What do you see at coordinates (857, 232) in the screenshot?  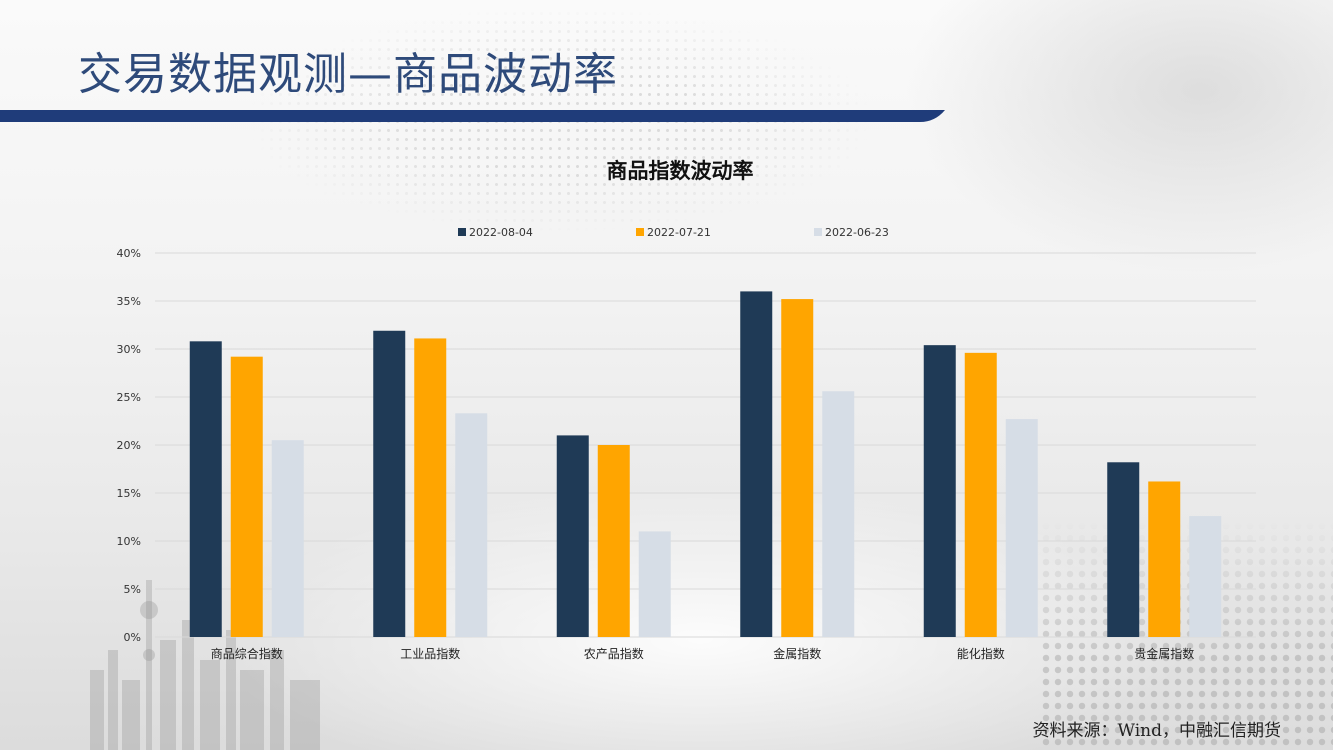 I see `legend-label: 2022-06-23` at bounding box center [857, 232].